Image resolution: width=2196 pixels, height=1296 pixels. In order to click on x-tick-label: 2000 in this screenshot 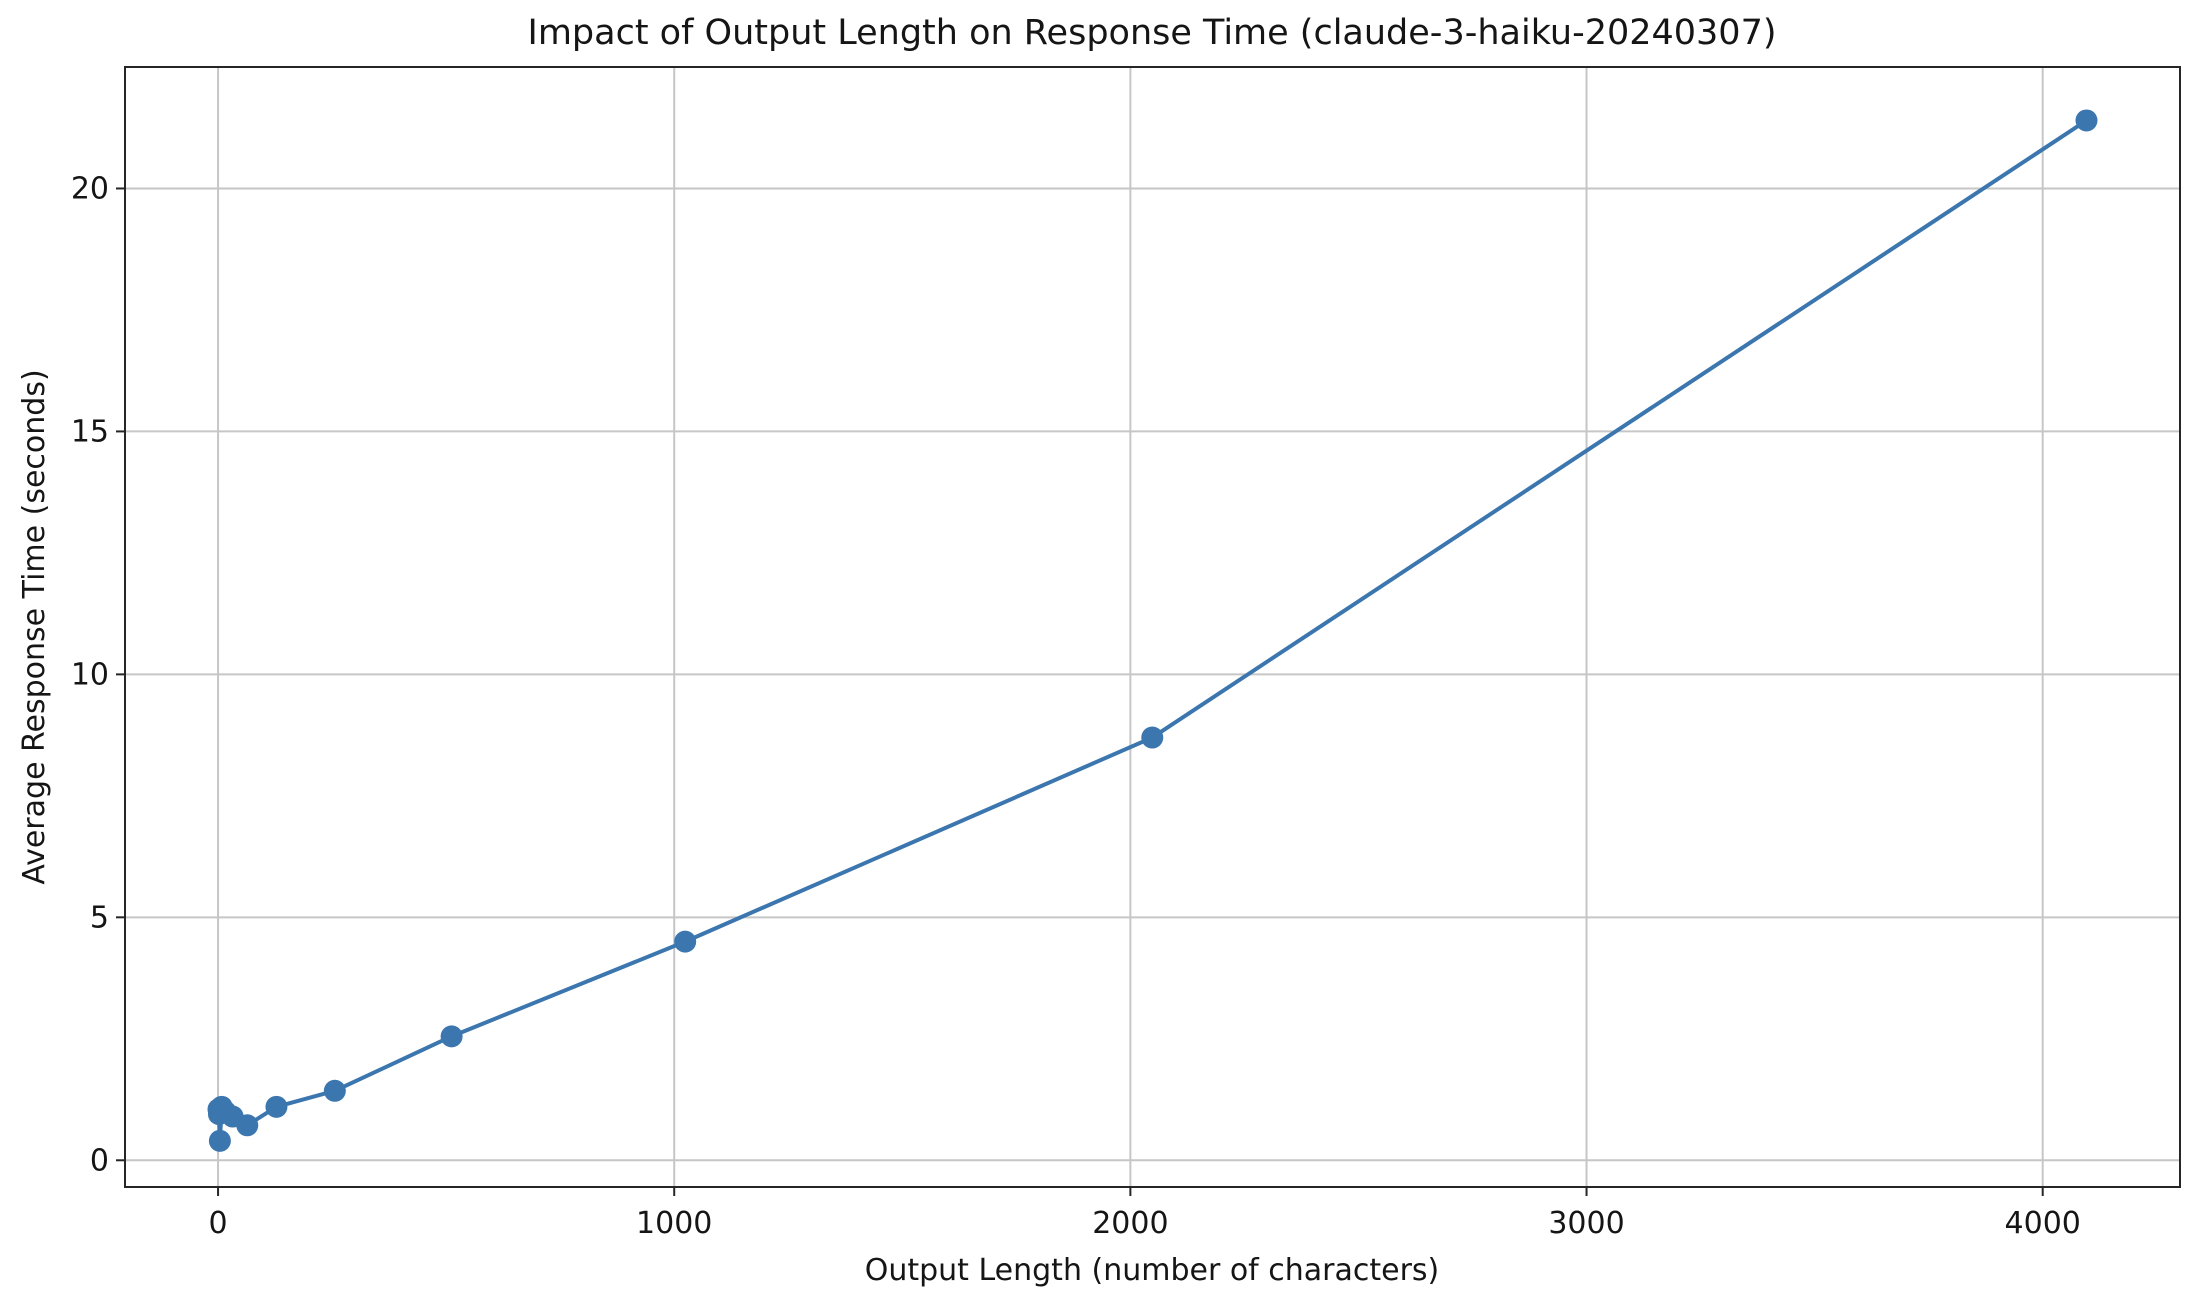, I will do `click(1130, 1223)`.